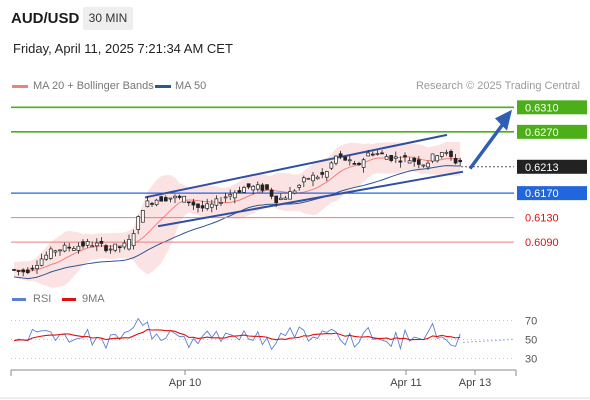 Image resolution: width=590 pixels, height=400 pixels. Describe the element at coordinates (475, 383) in the screenshot. I see `x-tick-label-Apr 13: Apr 13` at that location.